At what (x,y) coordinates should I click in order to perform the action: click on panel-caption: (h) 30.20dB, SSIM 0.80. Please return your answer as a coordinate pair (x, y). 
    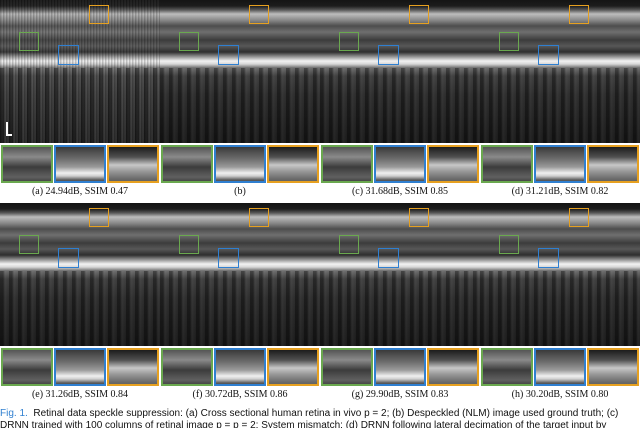
    Looking at the image, I should click on (560, 394).